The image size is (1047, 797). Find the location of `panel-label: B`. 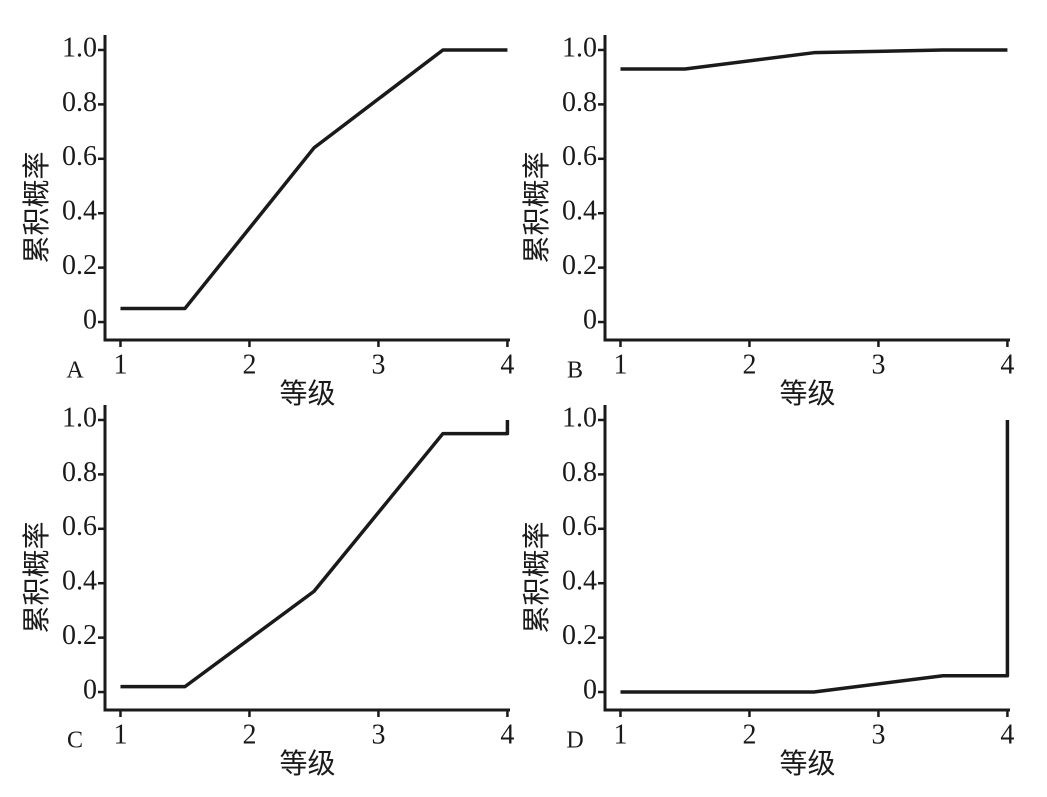

panel-label: B is located at coordinates (575, 371).